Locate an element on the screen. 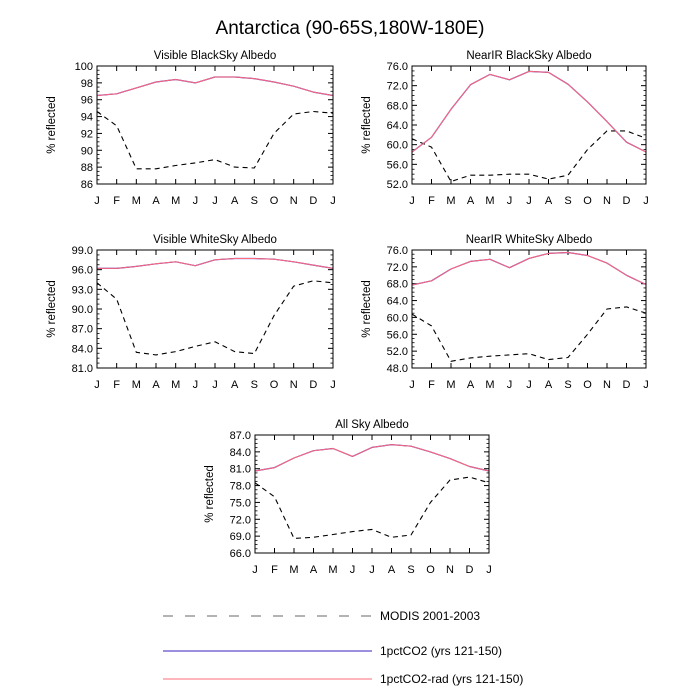 The image size is (700, 700). y-tick-label: 48.0 is located at coordinates (397, 369).